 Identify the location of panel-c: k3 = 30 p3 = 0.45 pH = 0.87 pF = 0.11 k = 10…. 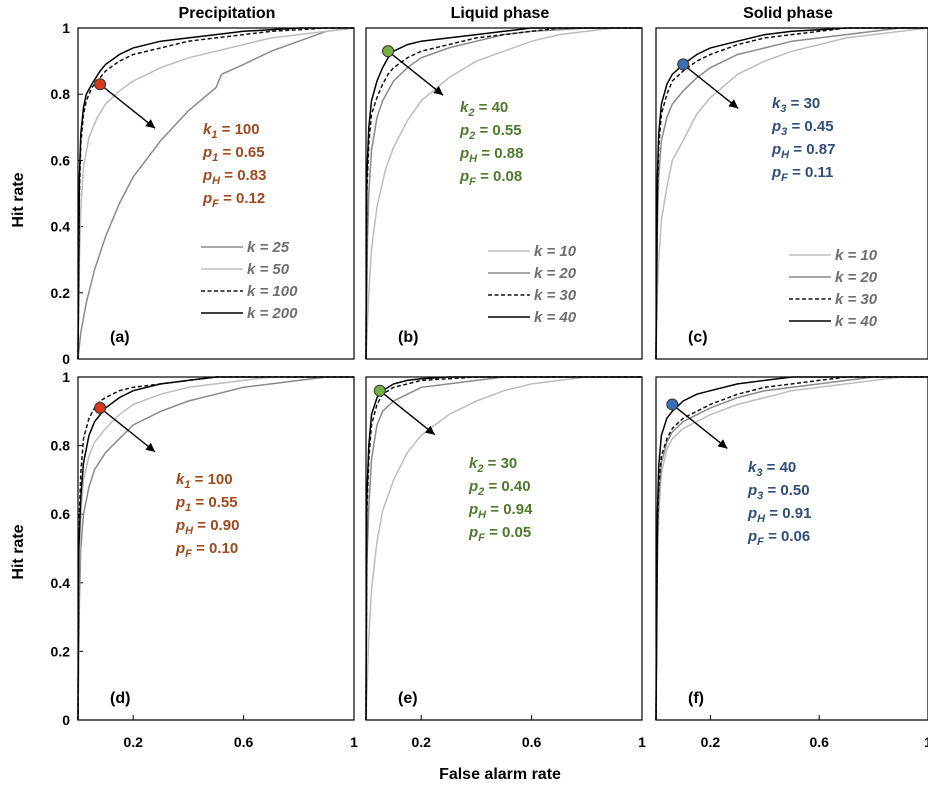
(791, 193).